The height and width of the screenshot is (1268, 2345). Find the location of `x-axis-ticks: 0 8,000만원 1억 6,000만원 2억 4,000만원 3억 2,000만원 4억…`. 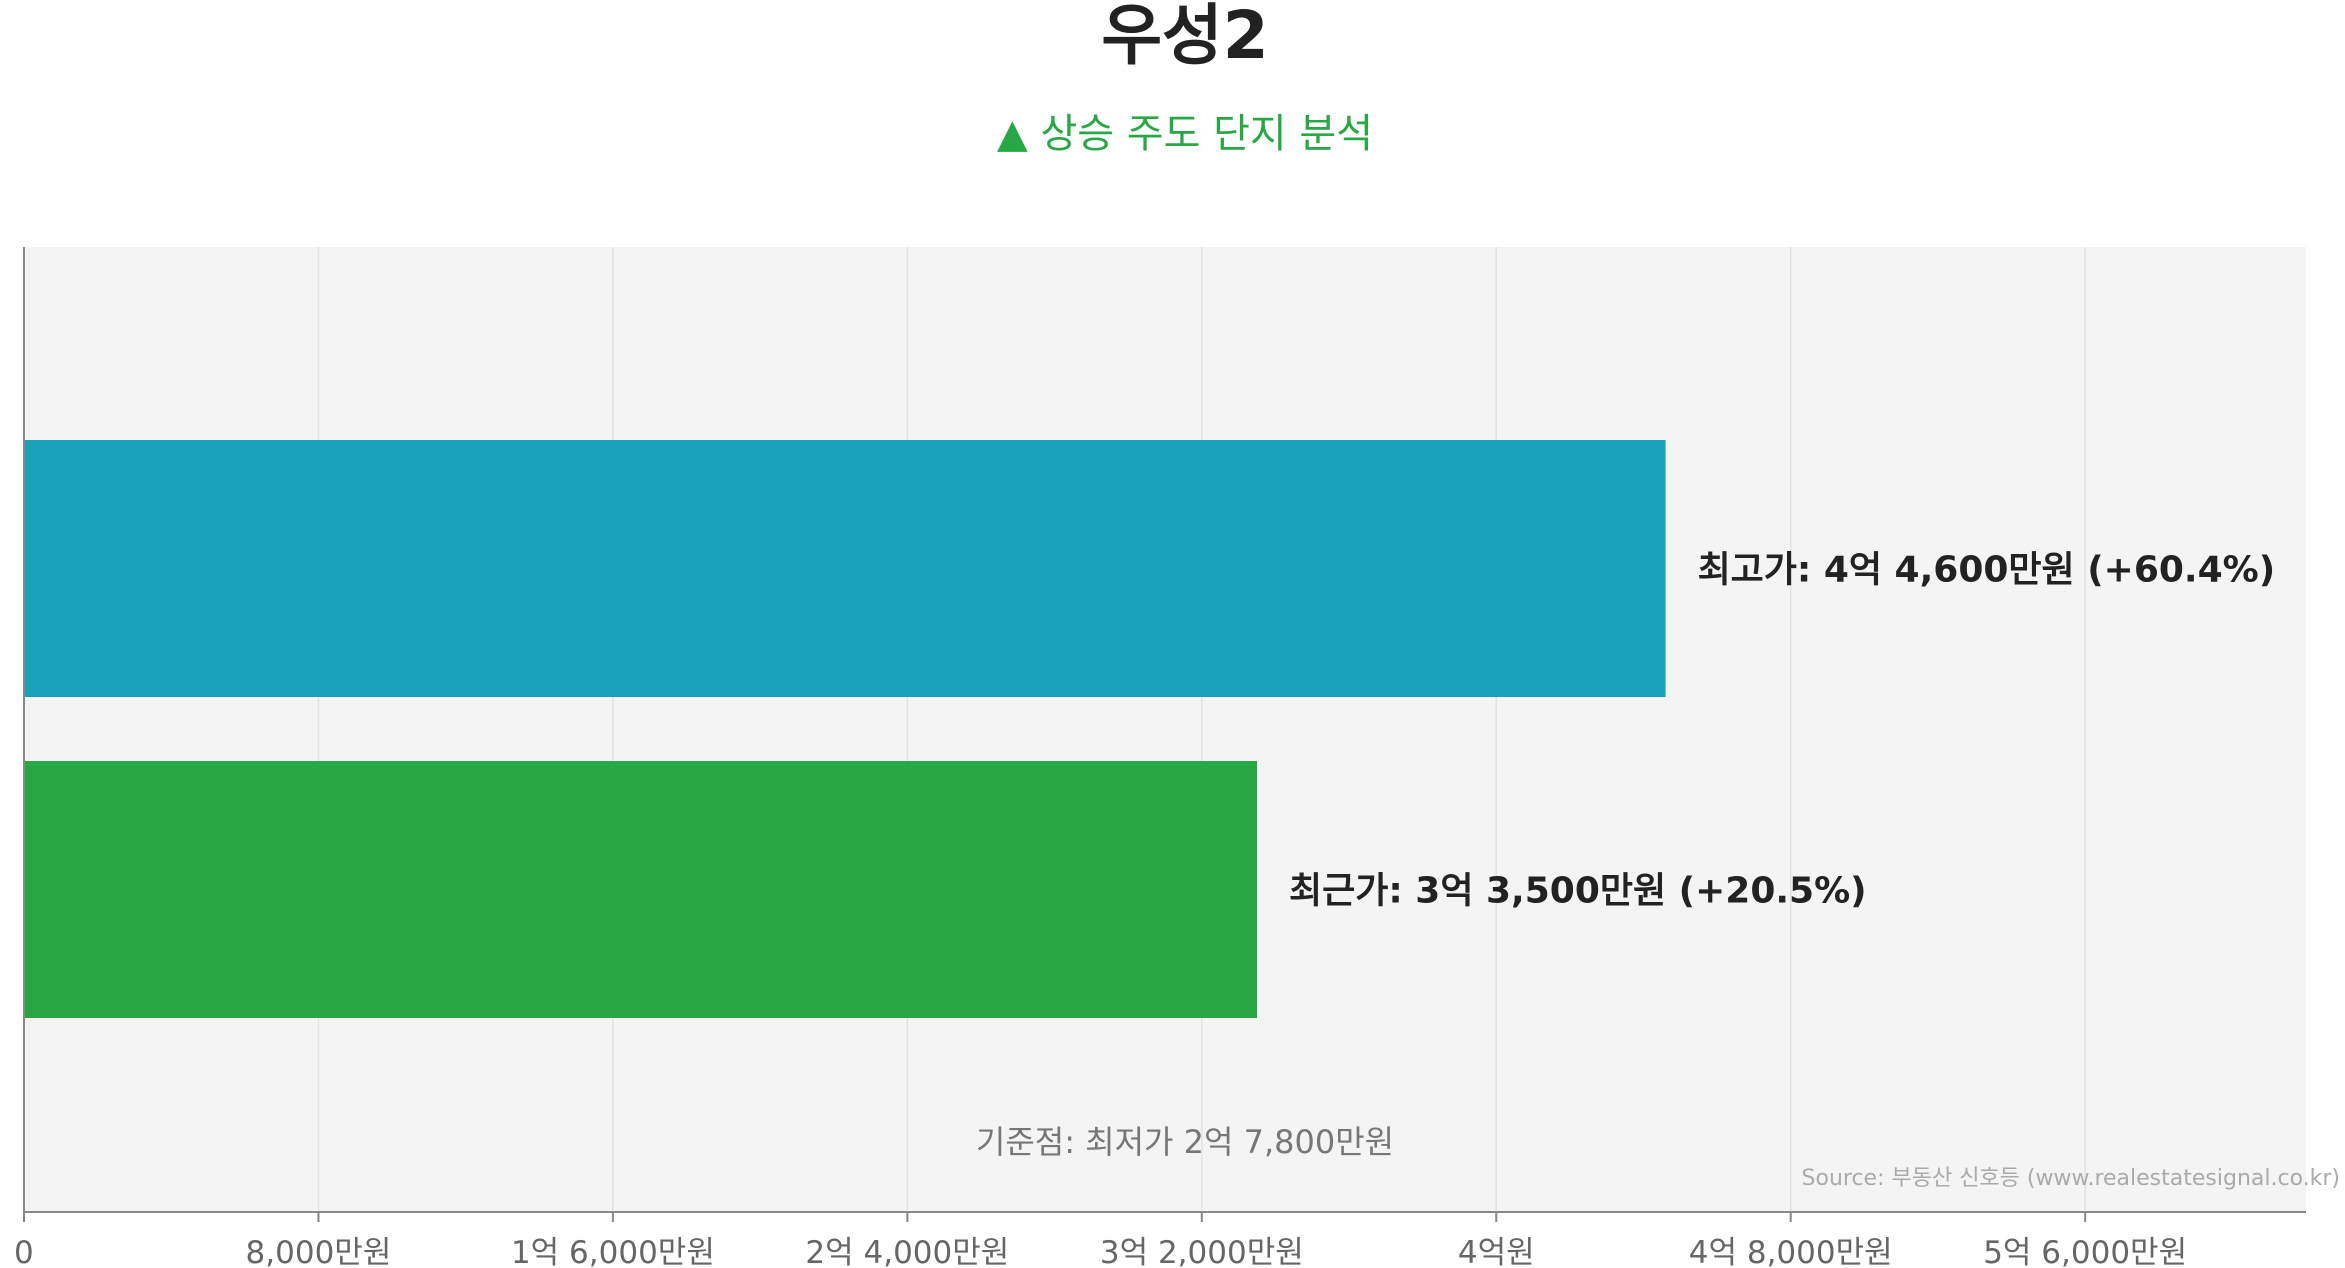

x-axis-ticks: 0 8,000만원 1억 6,000만원 2억 4,000만원 3억 2,000만원 4억… is located at coordinates (1100, 1240).